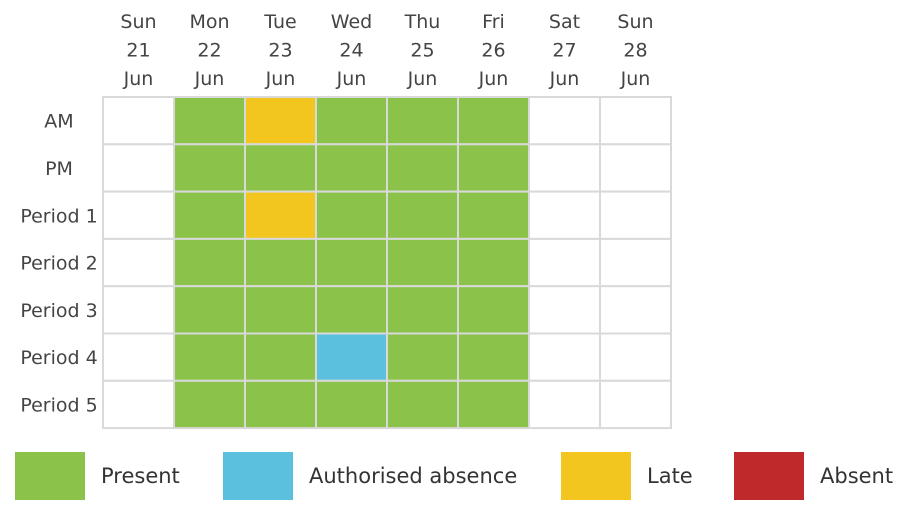 The width and height of the screenshot is (903, 514). I want to click on legend-item-absent: Absent, so click(813, 476).